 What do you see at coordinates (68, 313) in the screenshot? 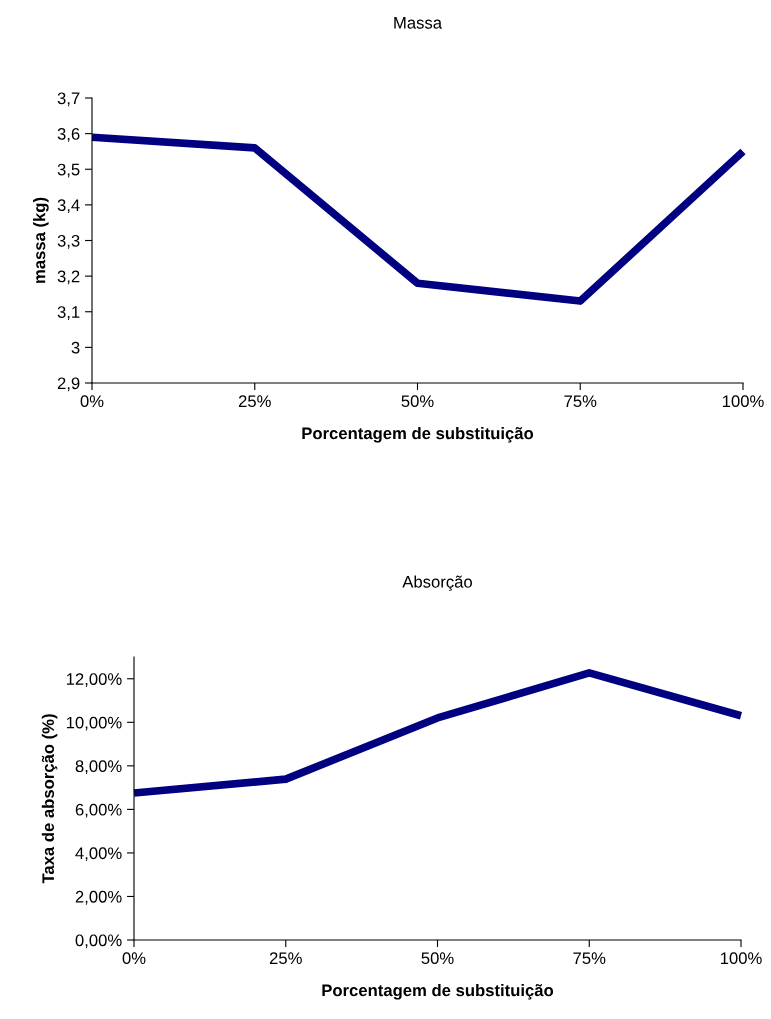
I see `y-tick-label: 3,1` at bounding box center [68, 313].